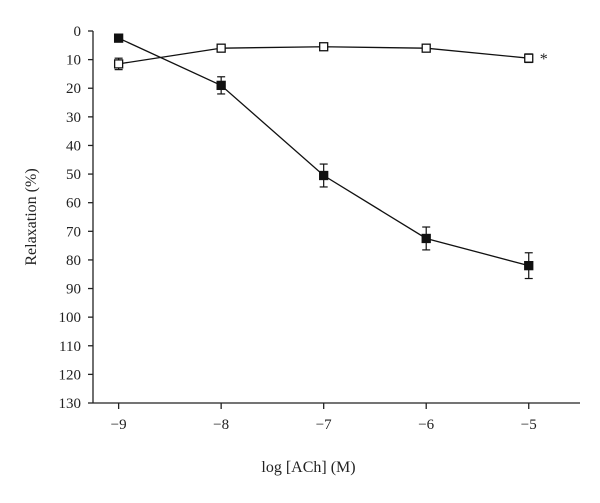  I want to click on x-axis-label: log [ACh] (M), so click(308, 467).